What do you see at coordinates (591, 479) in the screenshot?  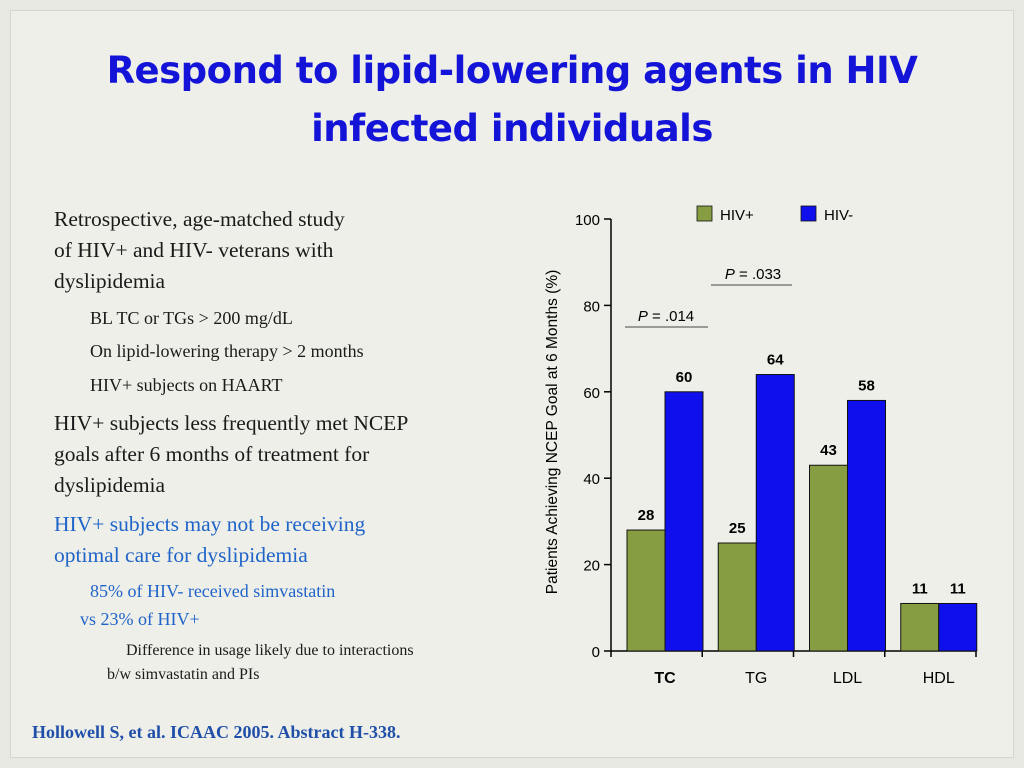 I see `y-tick-label-40: 40` at bounding box center [591, 479].